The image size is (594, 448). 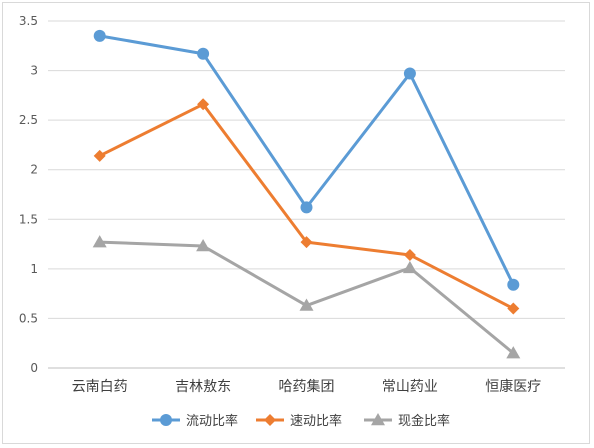 What do you see at coordinates (410, 387) in the screenshot?
I see `x-tick-label: 常山药业` at bounding box center [410, 387].